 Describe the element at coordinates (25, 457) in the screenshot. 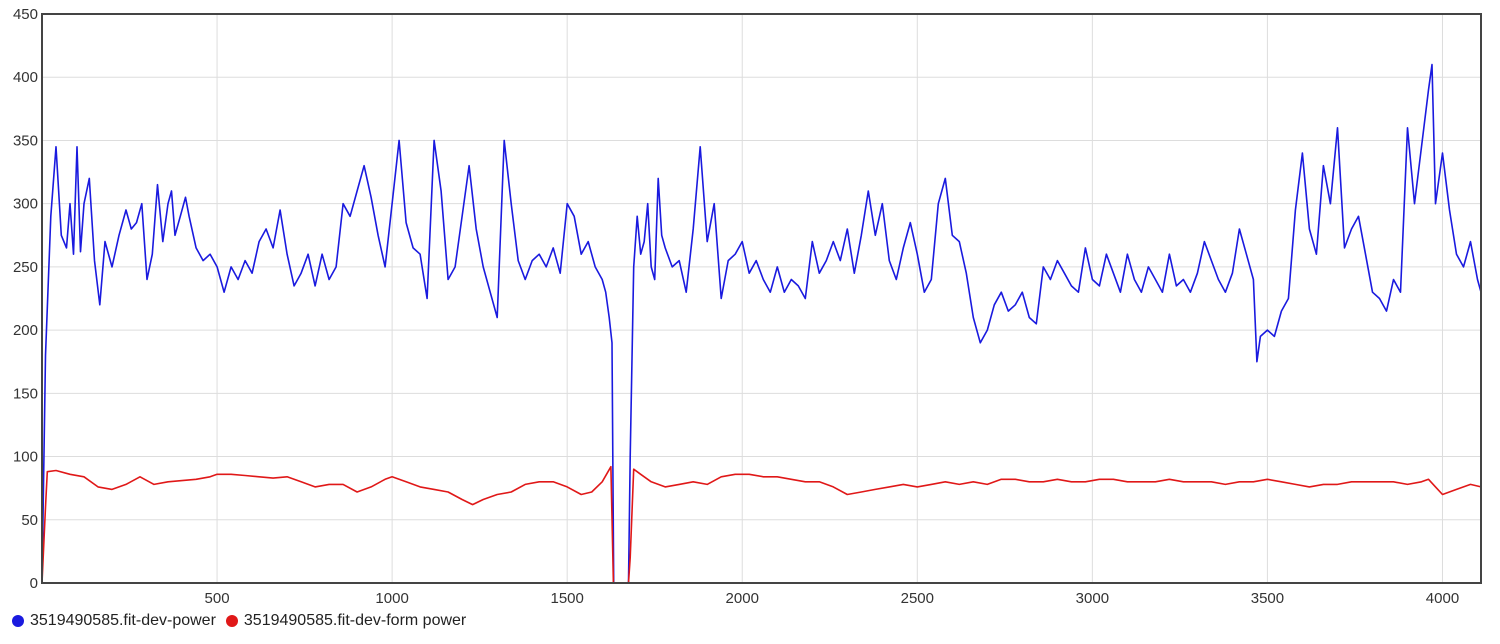

I see `y-tick-label: 100` at that location.